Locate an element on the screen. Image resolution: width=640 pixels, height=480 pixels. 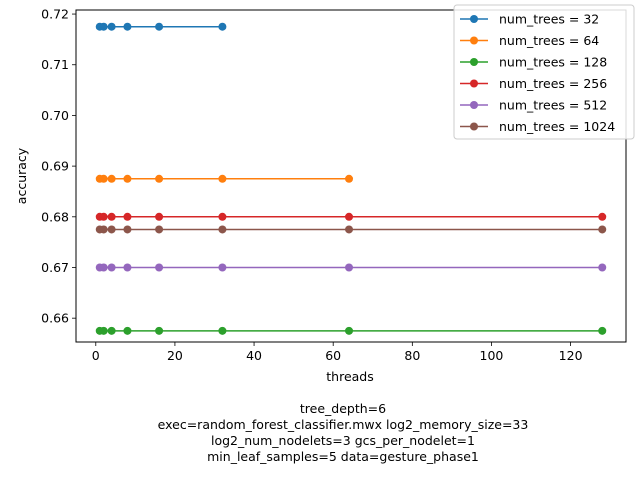
y-axis-ticks: 0.66 0.67 0.68 0.69 0.70 0.71 0.72 is located at coordinates (58, 166).